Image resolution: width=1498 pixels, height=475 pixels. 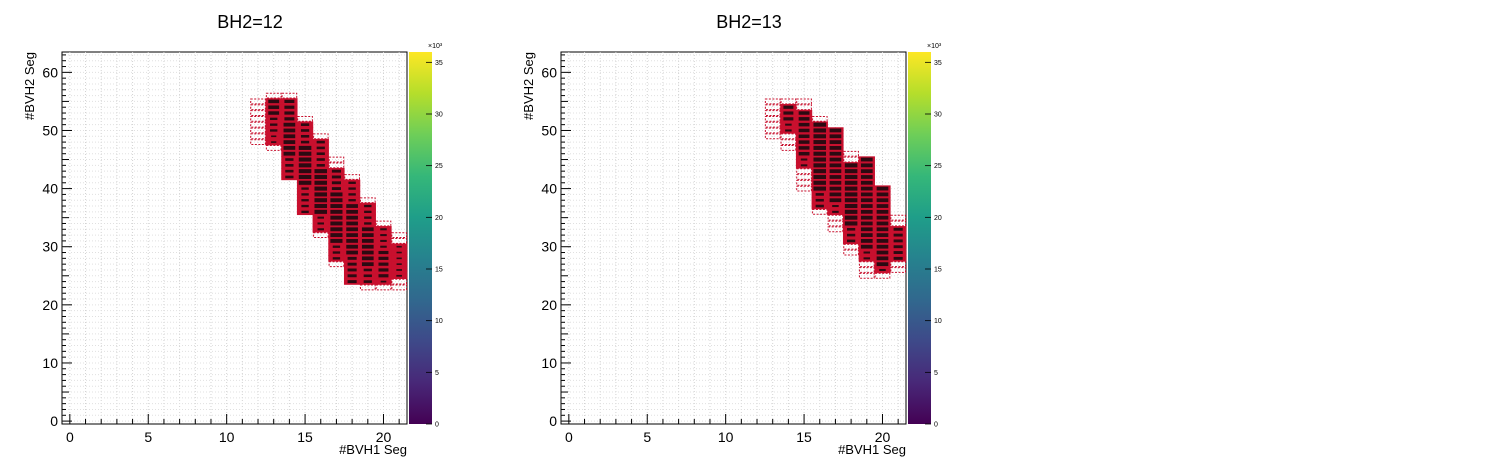 I want to click on colorbar-tick-label: 0, so click(x=437, y=425).